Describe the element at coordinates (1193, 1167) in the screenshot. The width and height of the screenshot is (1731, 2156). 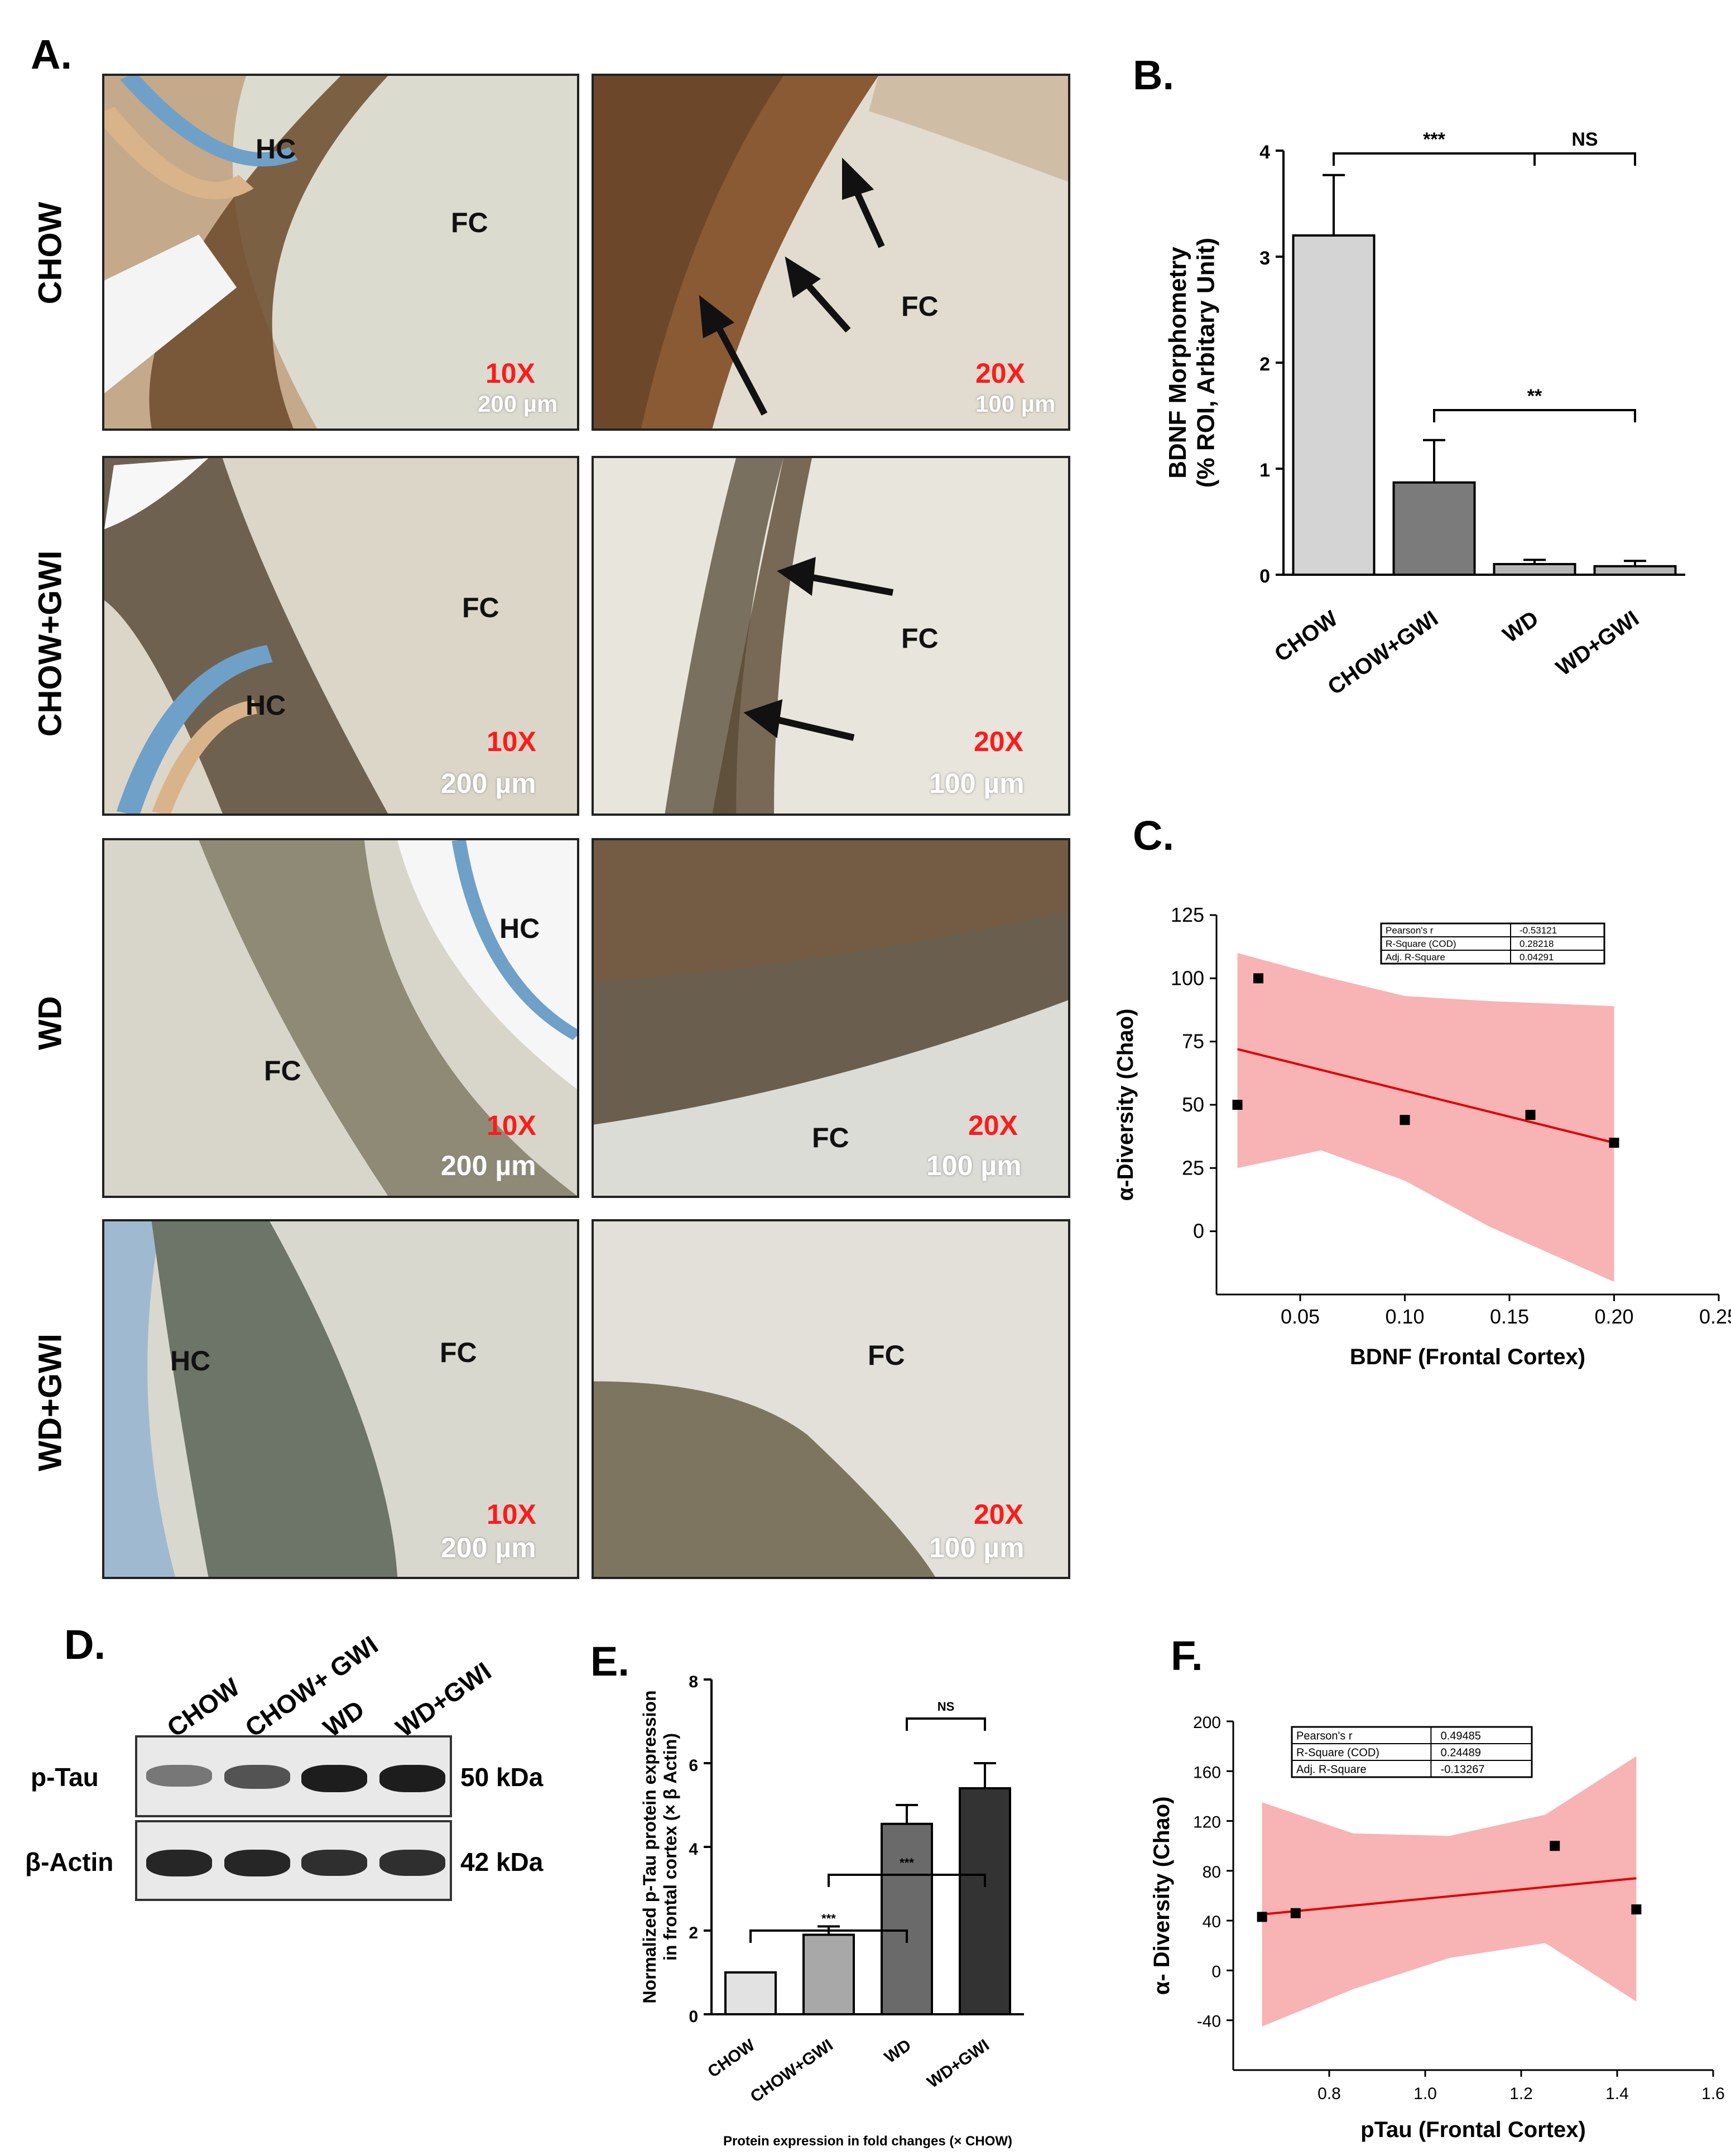
I see `y-tick-label: 25` at that location.